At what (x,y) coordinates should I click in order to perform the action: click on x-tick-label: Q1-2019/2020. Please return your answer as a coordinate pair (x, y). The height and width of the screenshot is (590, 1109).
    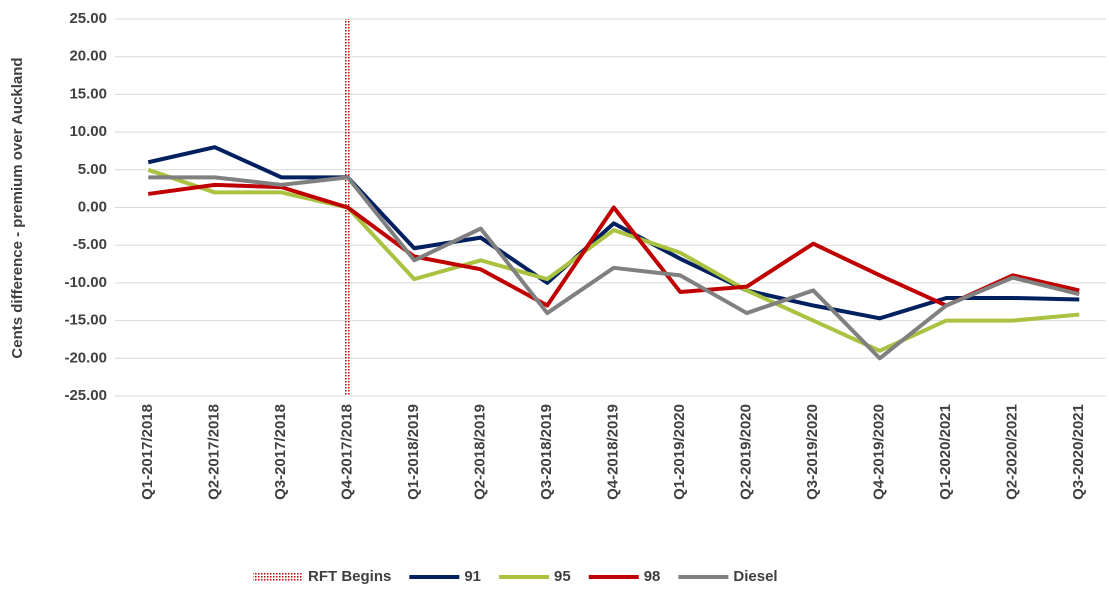
    Looking at the image, I should click on (679, 452).